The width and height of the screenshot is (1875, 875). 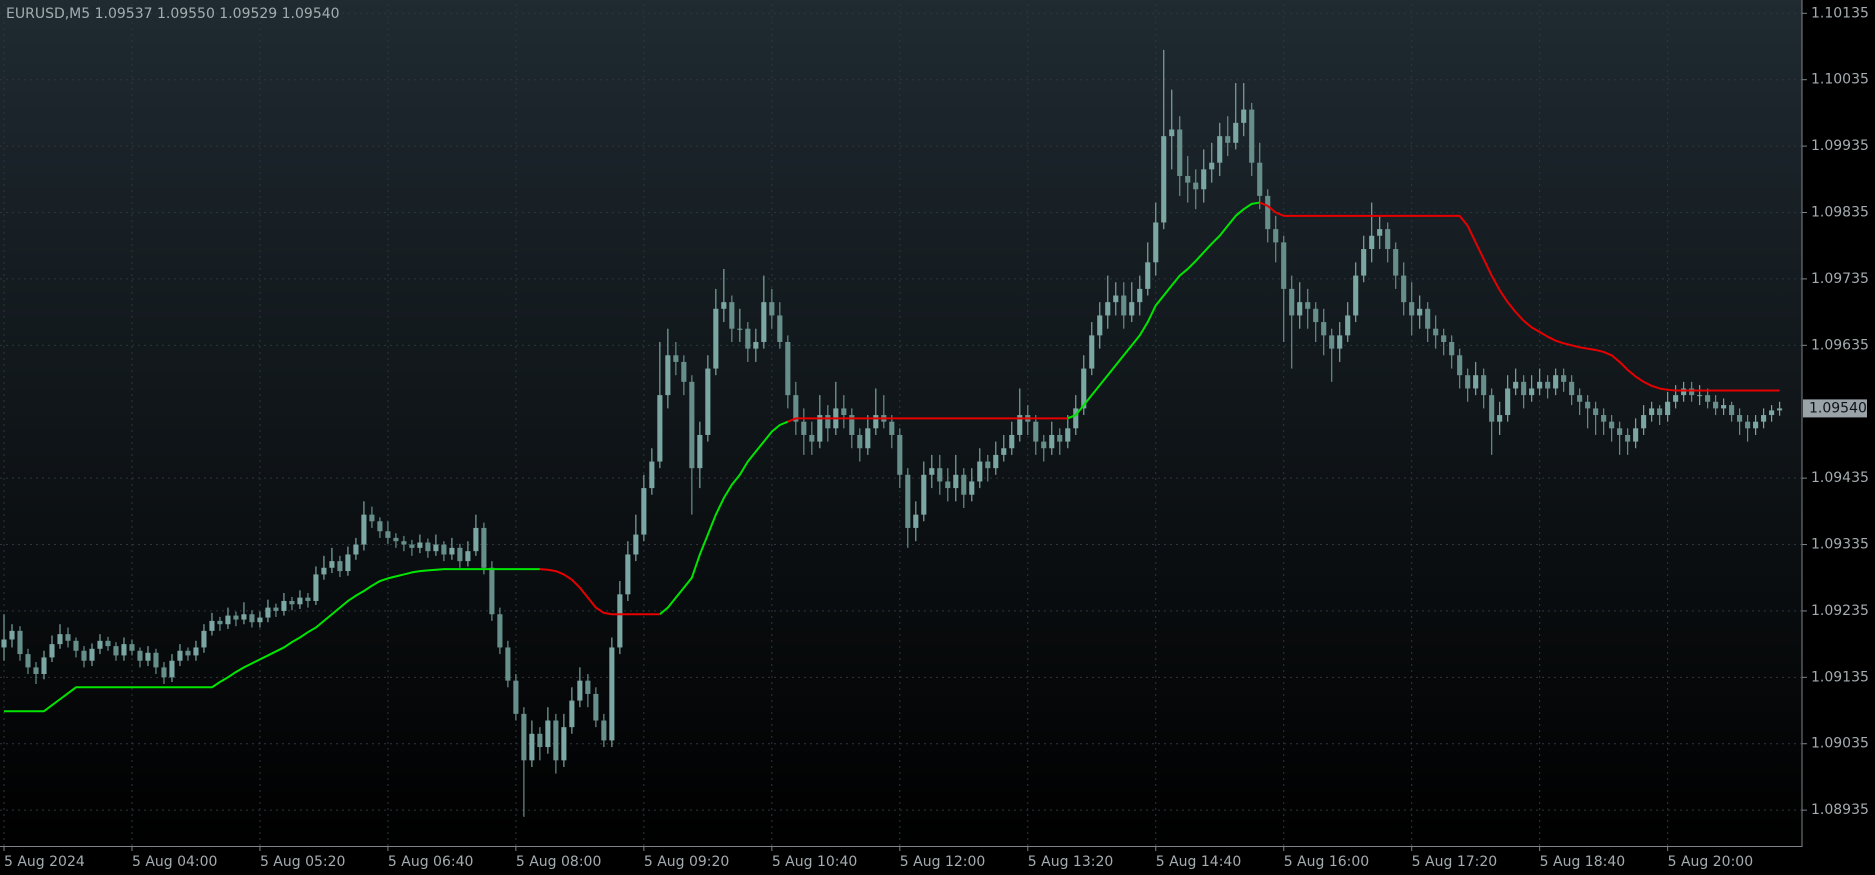 What do you see at coordinates (815, 862) in the screenshot?
I see `x-tick-label: 5 Aug 10:40` at bounding box center [815, 862].